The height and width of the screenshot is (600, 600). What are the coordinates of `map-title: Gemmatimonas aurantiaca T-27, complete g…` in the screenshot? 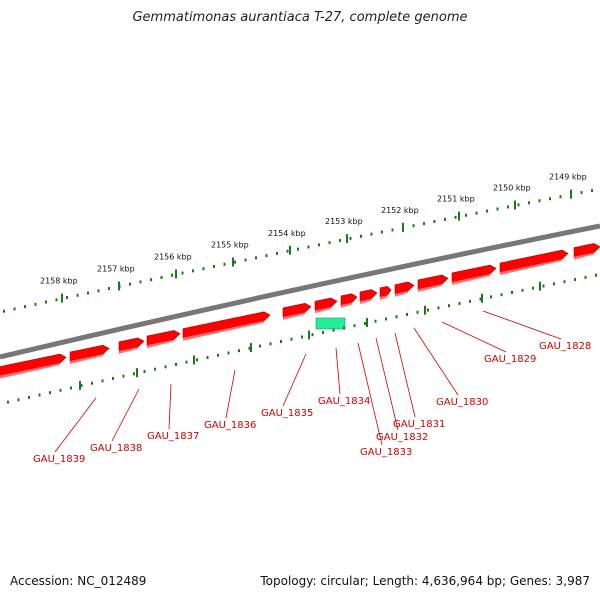 It's located at (300, 17).